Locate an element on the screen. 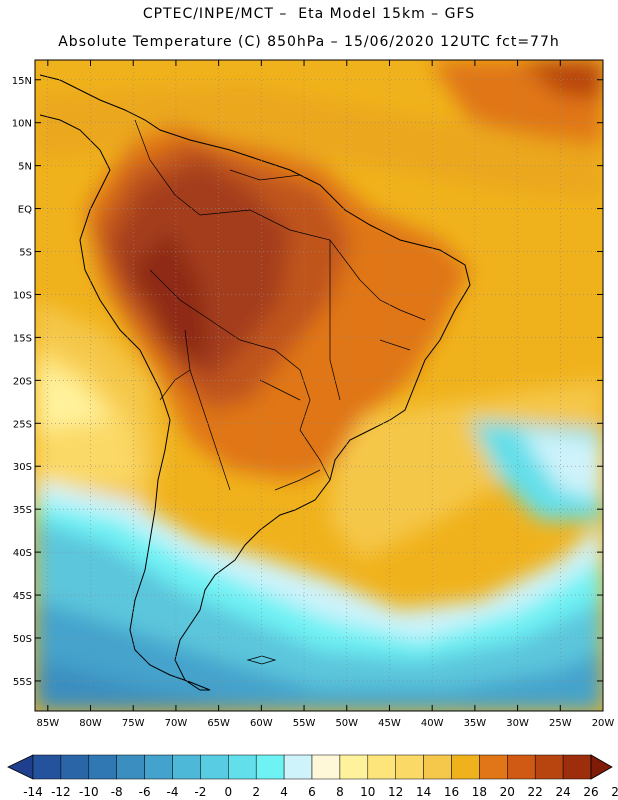 This screenshot has height=800, width=618. colorbar-label: 6 is located at coordinates (312, 792).